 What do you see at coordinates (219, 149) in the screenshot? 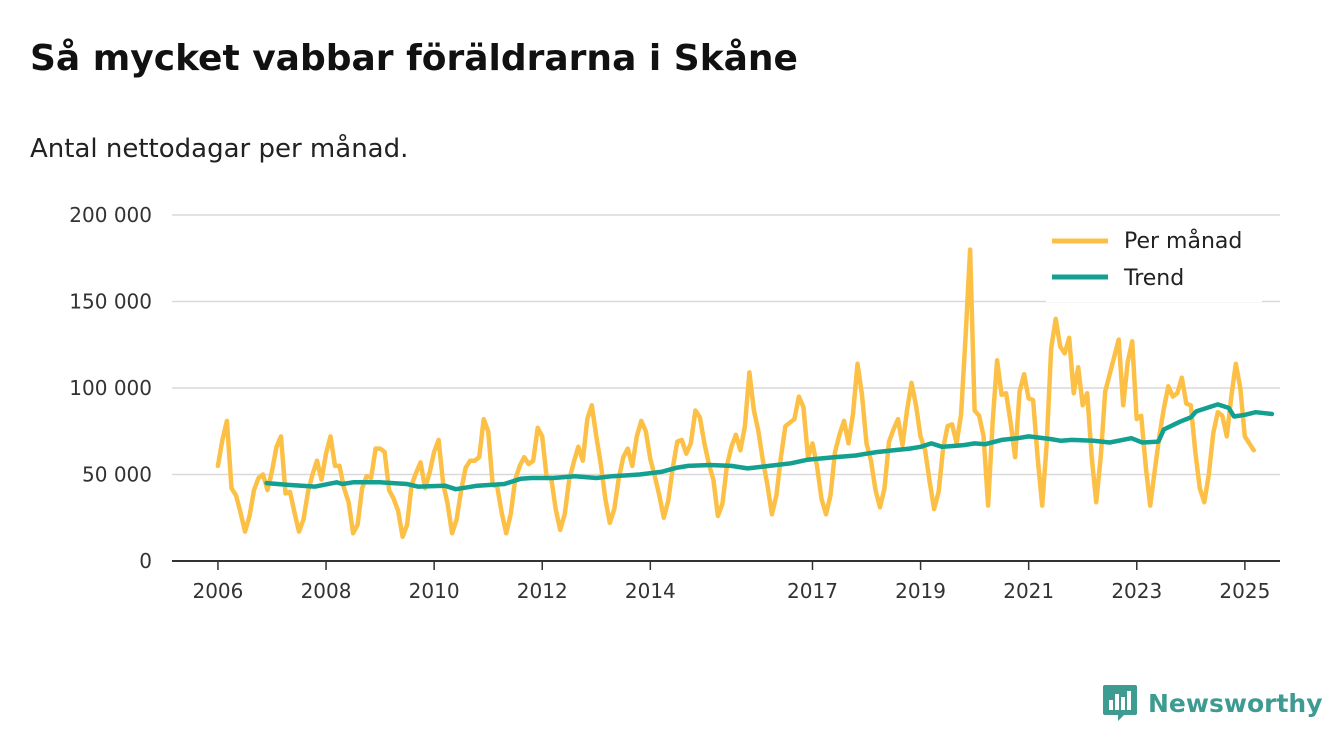
I see `chart-subtitle: Antal nettodagar per månad.` at bounding box center [219, 149].